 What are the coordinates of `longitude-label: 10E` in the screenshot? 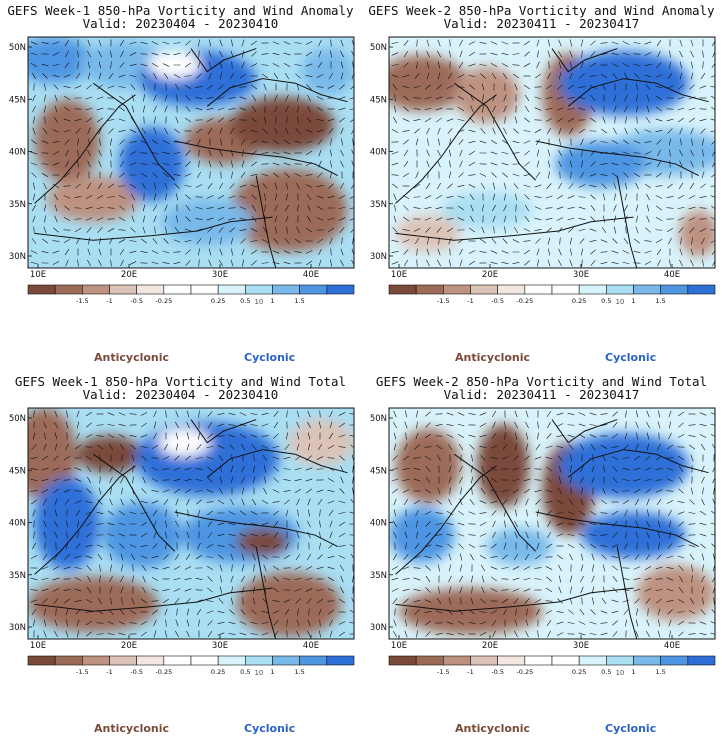 It's located at (38, 646).